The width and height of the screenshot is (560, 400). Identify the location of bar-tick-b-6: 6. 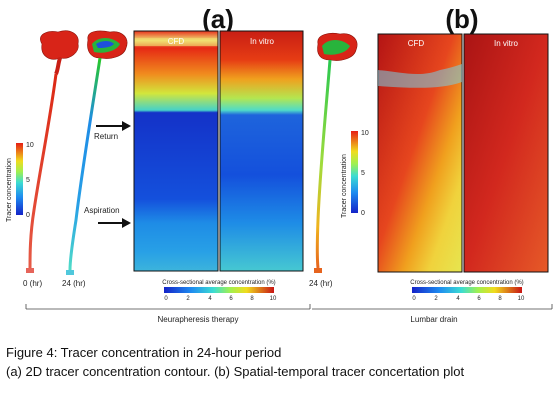
(479, 299).